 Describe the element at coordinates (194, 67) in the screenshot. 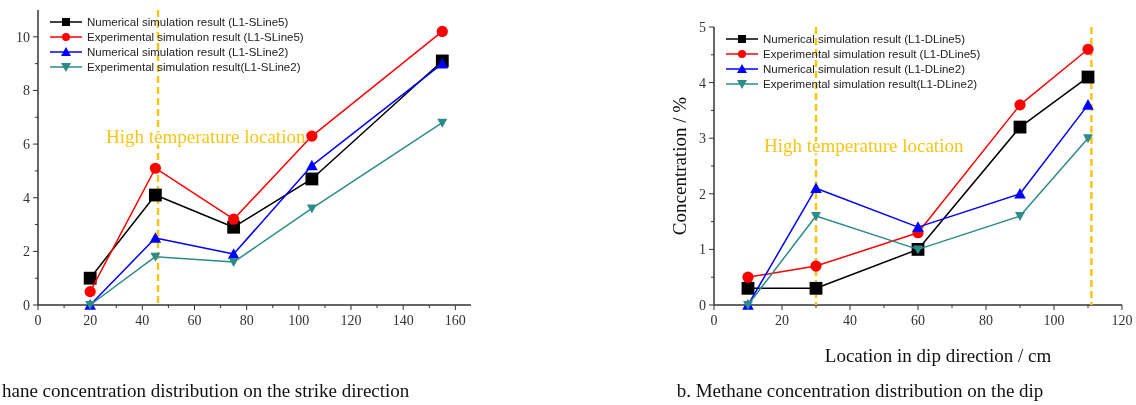

I see `legend-label: Experimental simulation result(L1-SLine2)` at that location.